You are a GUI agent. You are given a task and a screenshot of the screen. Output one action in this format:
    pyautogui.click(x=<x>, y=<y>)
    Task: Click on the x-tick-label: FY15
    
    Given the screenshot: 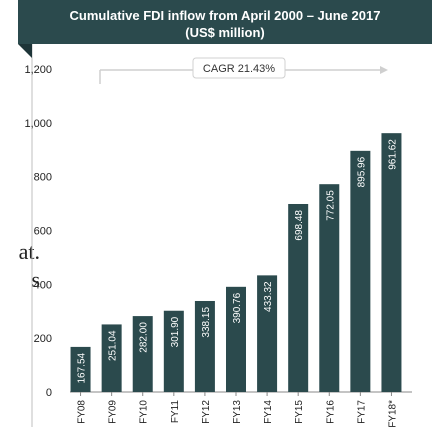 What is the action you would take?
    pyautogui.click(x=299, y=412)
    